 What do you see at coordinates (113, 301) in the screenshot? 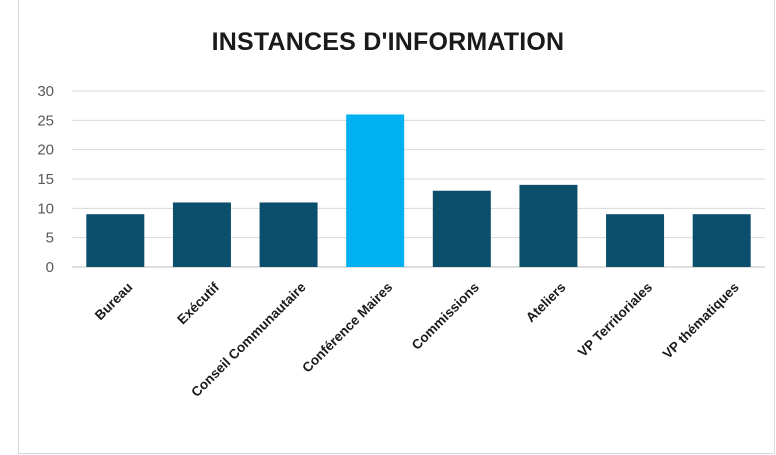
I see `x-tick-label: Bureau` at bounding box center [113, 301].